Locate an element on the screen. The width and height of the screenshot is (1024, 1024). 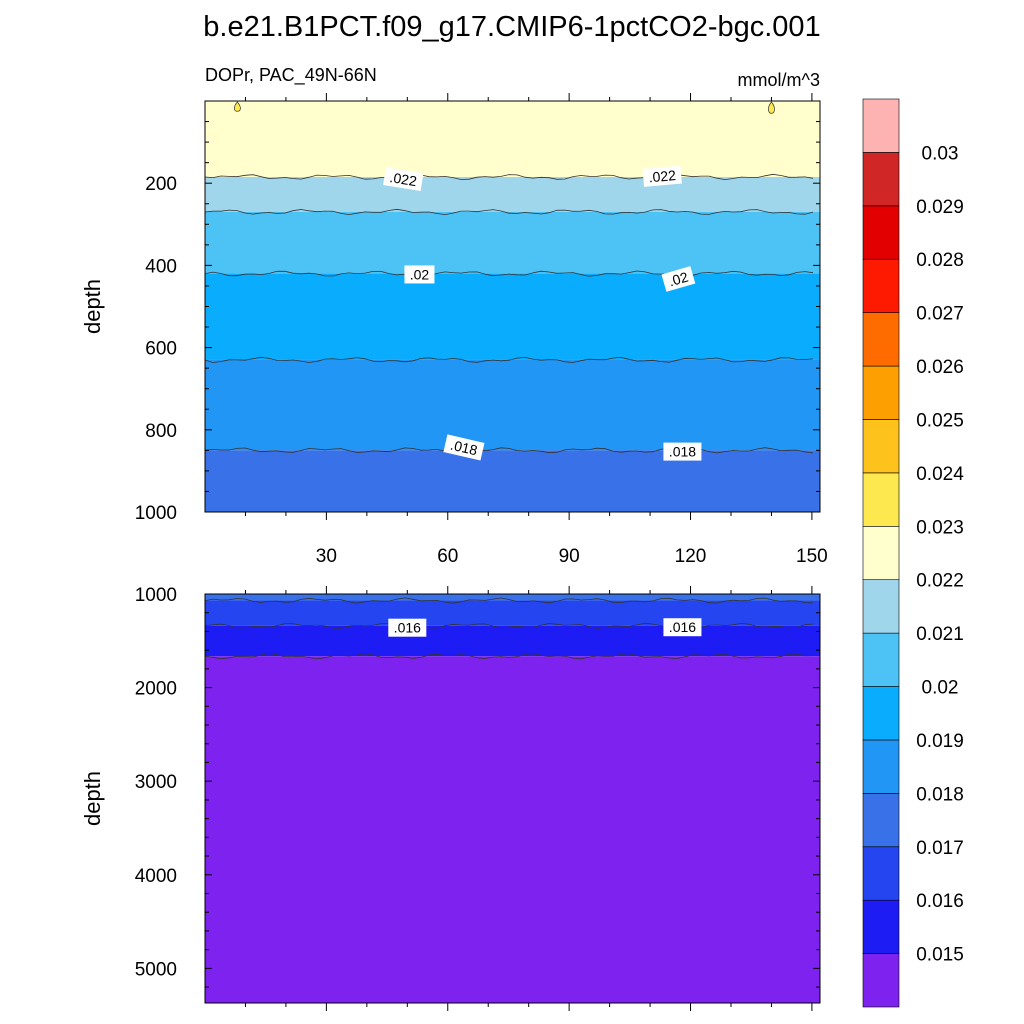
colorbar-label: 0.025 is located at coordinates (940, 420).